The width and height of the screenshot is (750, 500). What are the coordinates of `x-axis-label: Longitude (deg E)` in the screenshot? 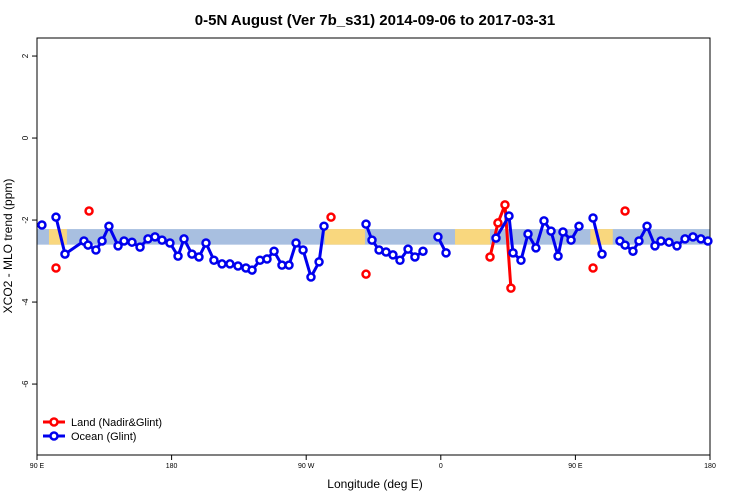 It's located at (374, 484).